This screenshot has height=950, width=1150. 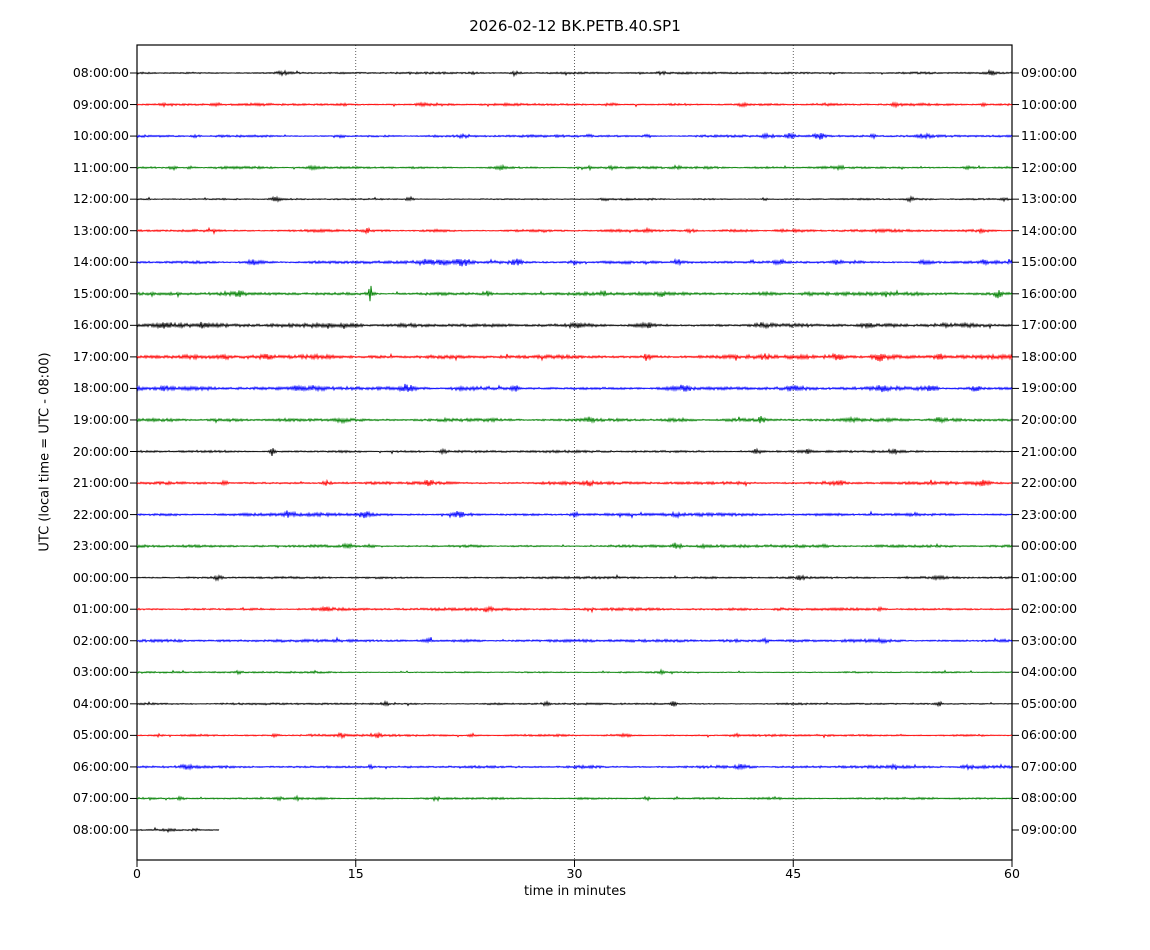 What do you see at coordinates (1049, 135) in the screenshot?
I see `local-time-label: 11:00:00` at bounding box center [1049, 135].